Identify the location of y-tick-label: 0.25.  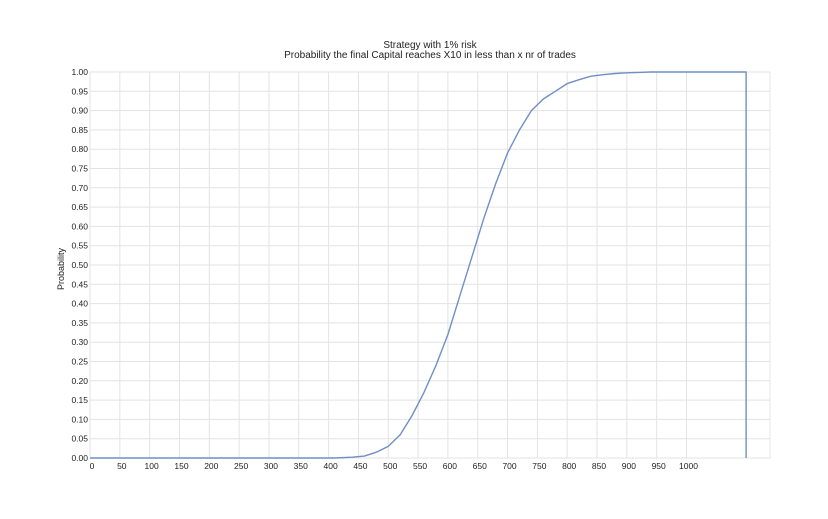
(79, 362).